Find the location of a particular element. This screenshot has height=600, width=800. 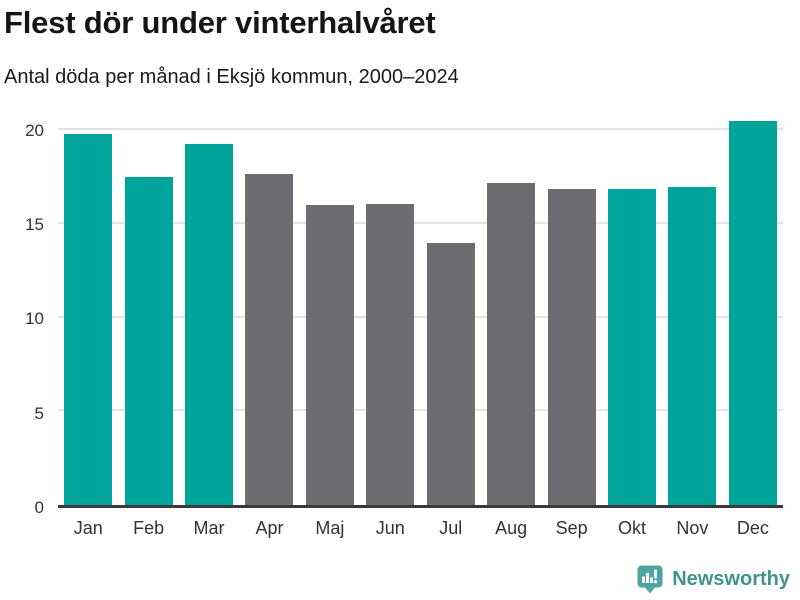

bar-Apr is located at coordinates (269, 339).